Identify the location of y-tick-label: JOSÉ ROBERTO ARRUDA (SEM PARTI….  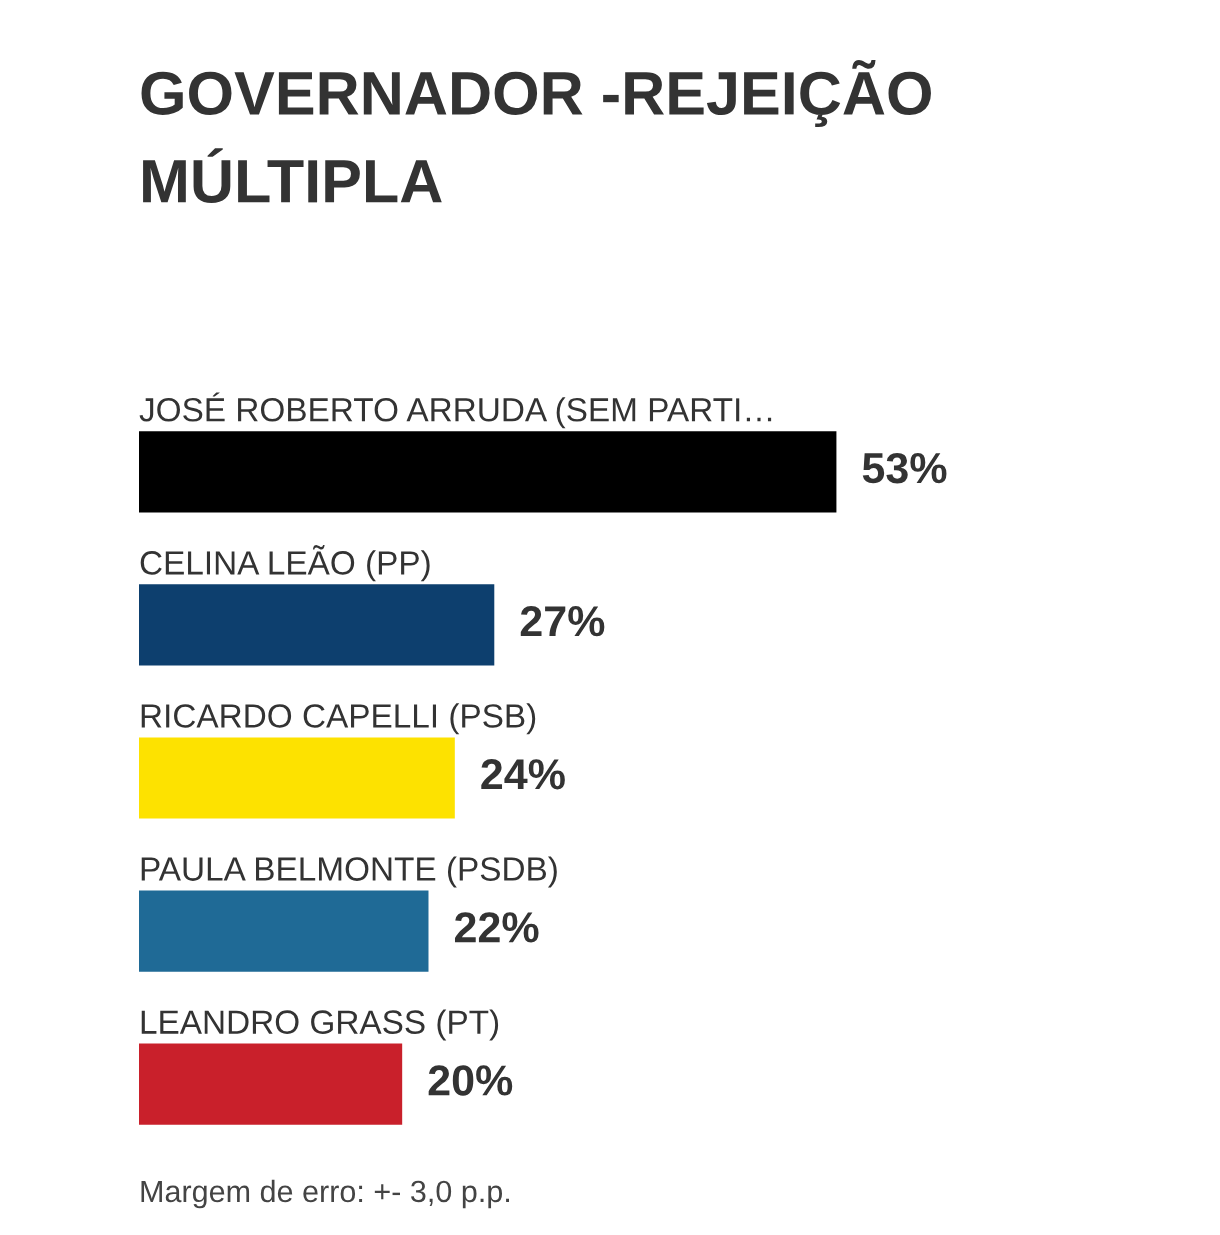
(455, 410).